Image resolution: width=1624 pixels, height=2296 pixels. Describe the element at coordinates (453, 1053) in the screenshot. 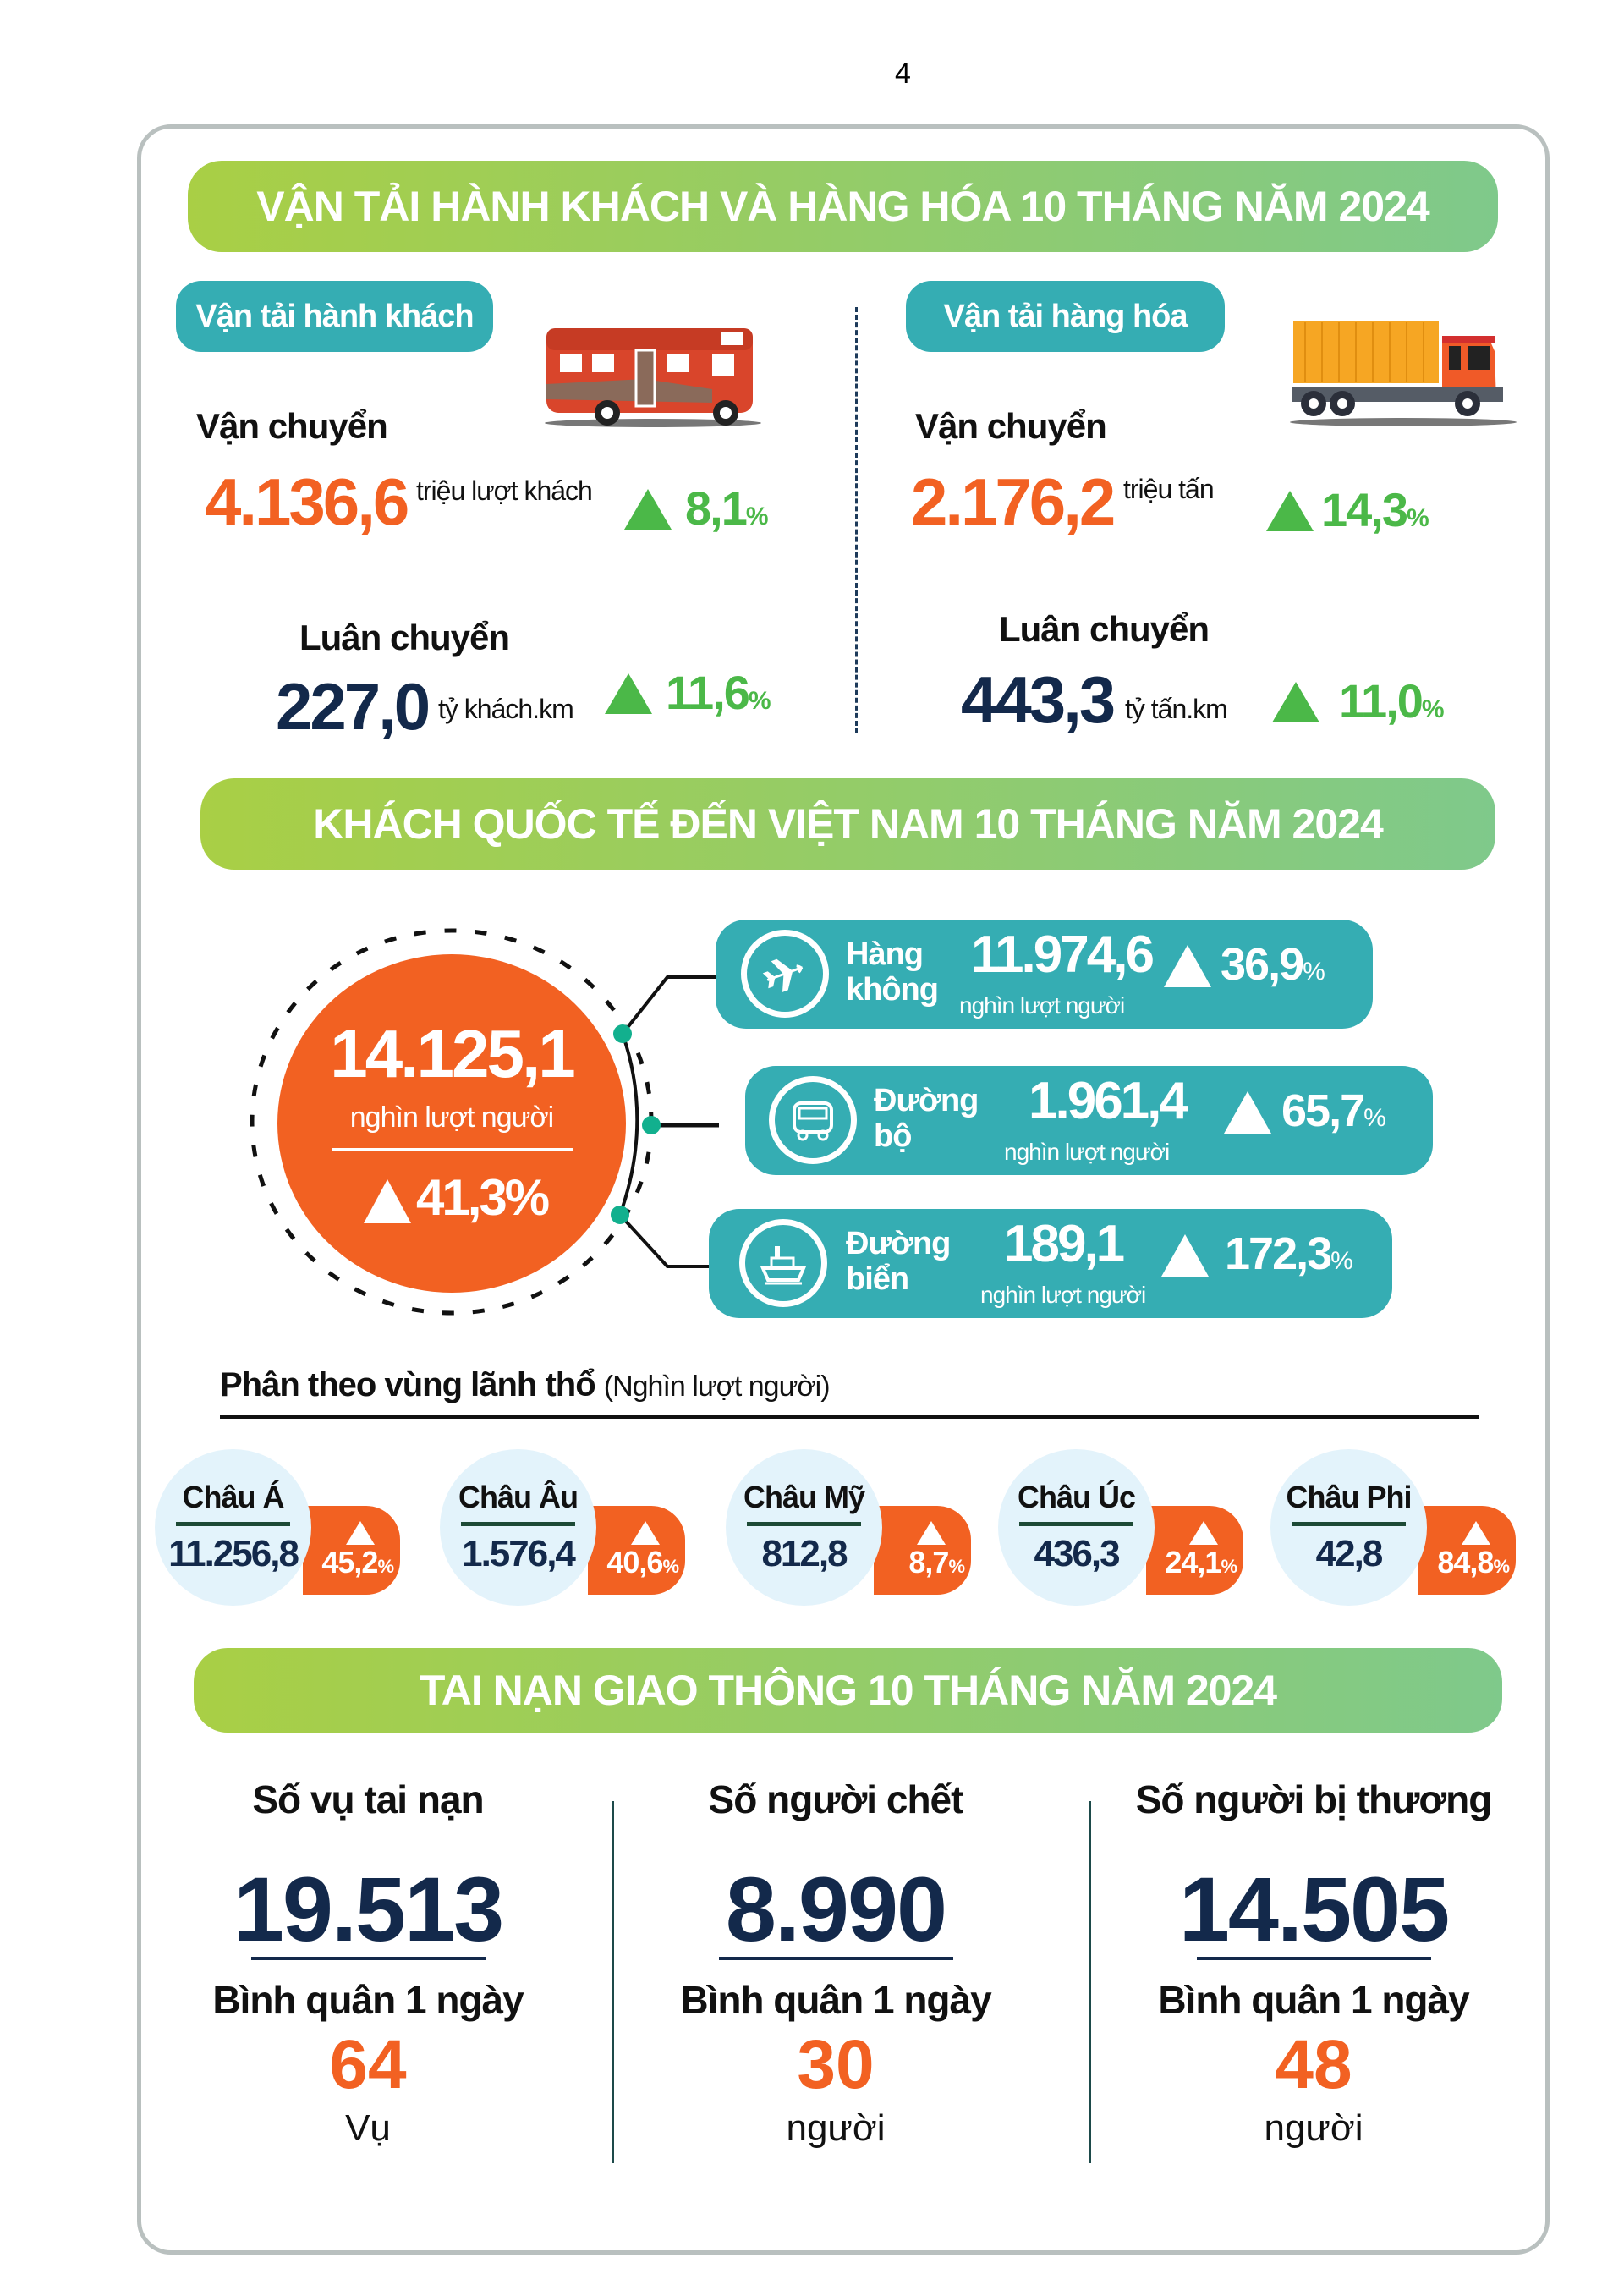

I see `total-visitors-value: 14.125,1` at that location.